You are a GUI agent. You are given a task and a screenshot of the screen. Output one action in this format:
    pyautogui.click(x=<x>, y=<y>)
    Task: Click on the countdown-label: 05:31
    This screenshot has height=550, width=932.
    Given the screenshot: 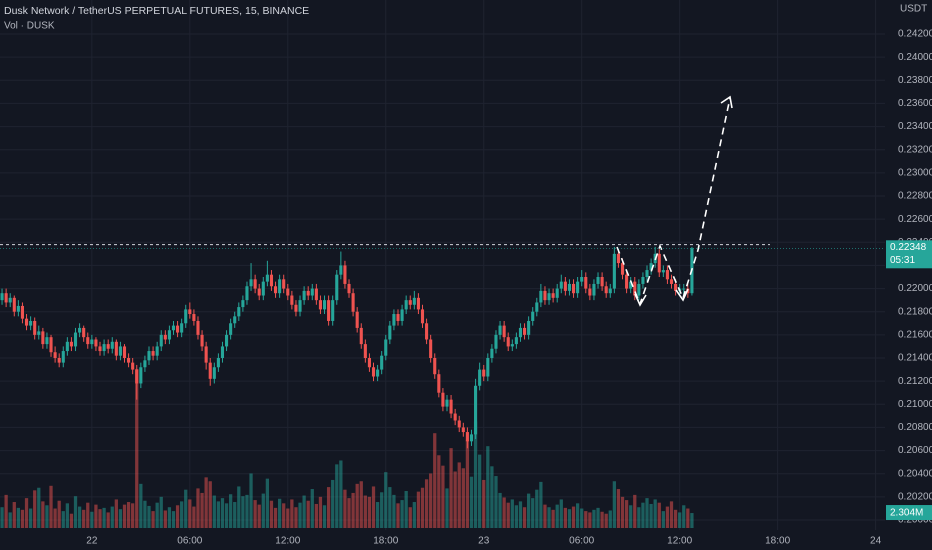 What is the action you would take?
    pyautogui.click(x=902, y=260)
    